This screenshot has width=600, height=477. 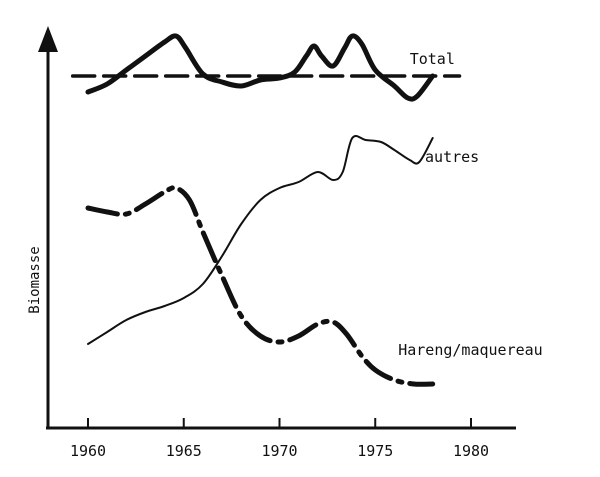 What do you see at coordinates (432, 59) in the screenshot?
I see `series-label-total: Total` at bounding box center [432, 59].